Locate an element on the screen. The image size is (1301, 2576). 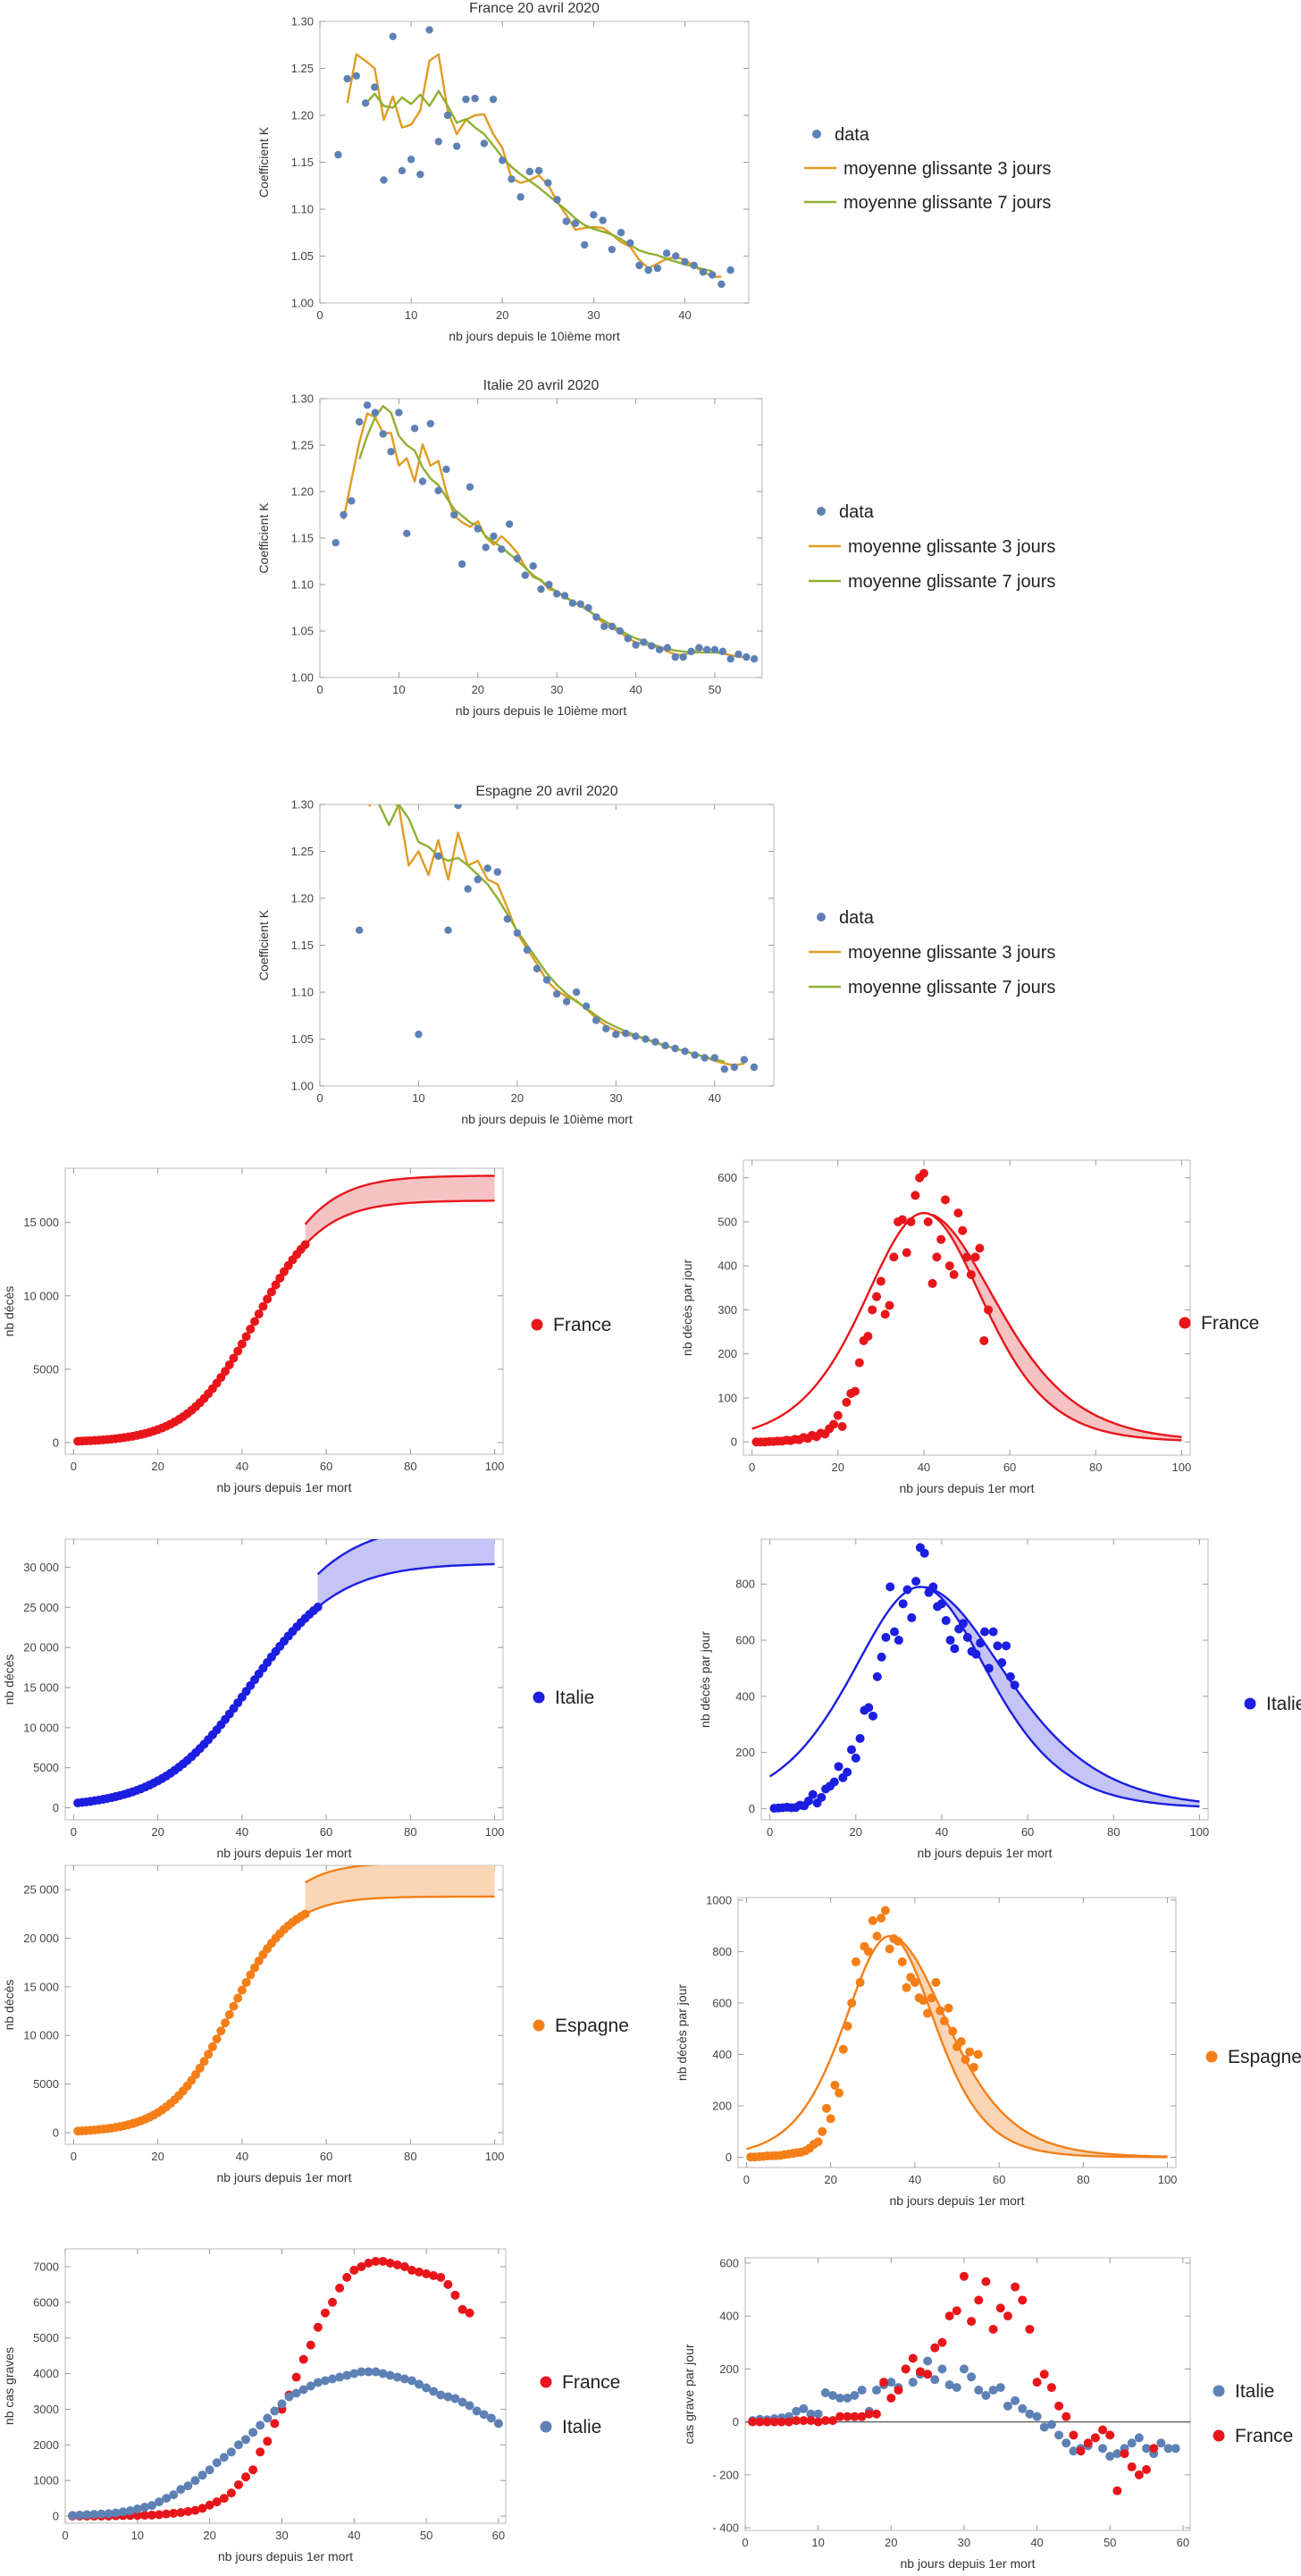
y-tick-label: 800 is located at coordinates (745, 1585).